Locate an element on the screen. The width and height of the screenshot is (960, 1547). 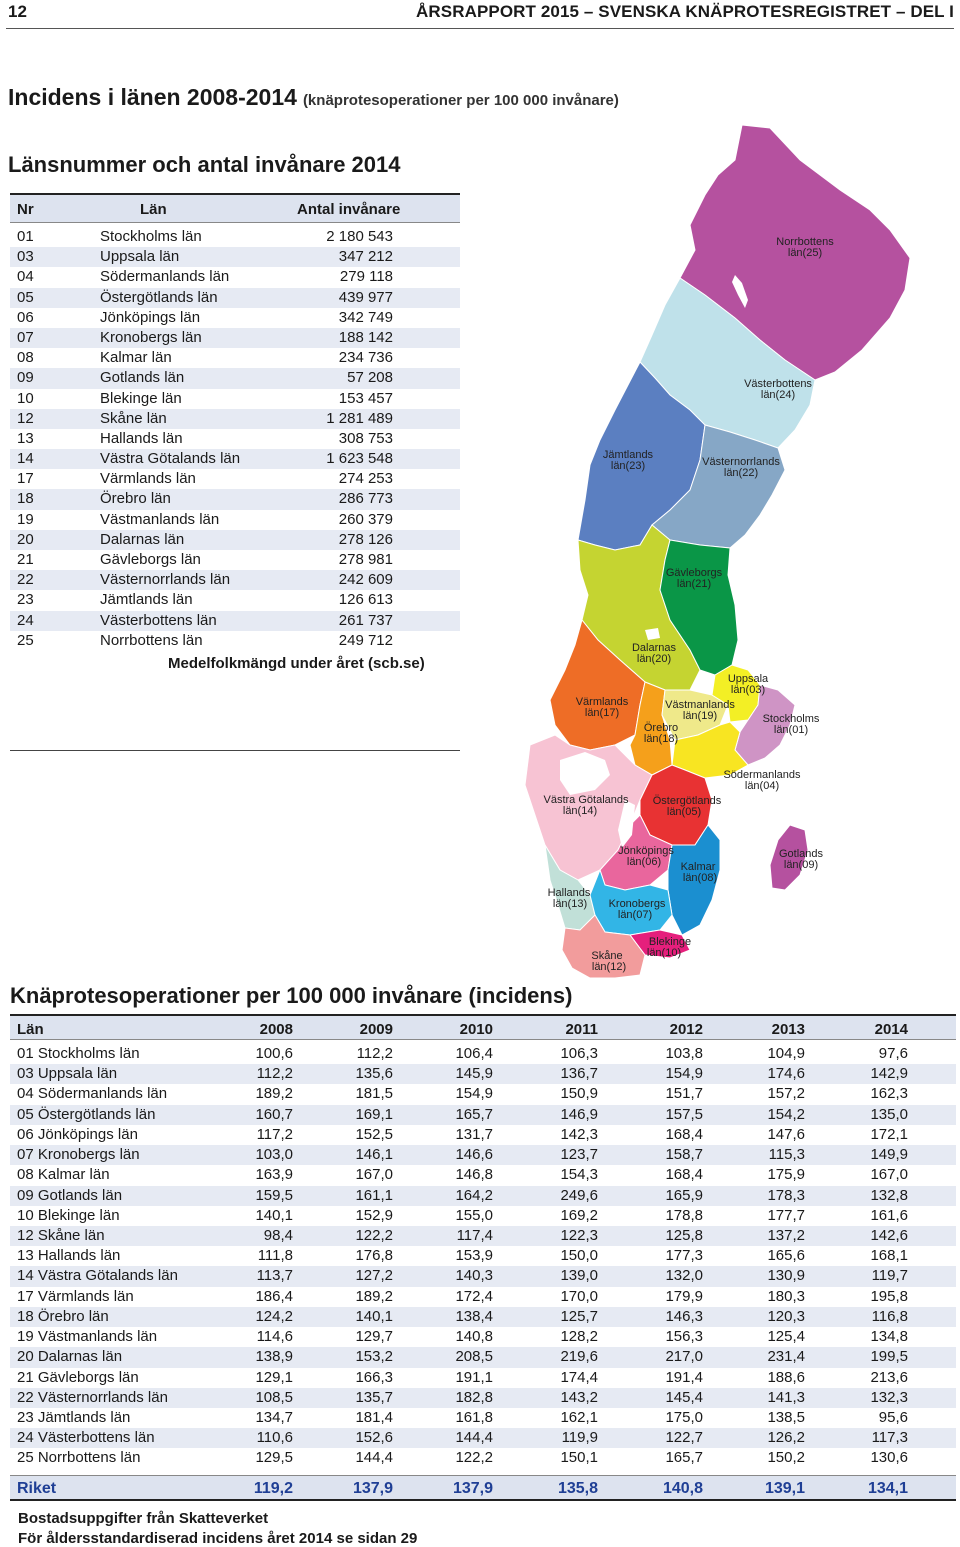
incidence-value: 153,9 is located at coordinates (474, 1256).